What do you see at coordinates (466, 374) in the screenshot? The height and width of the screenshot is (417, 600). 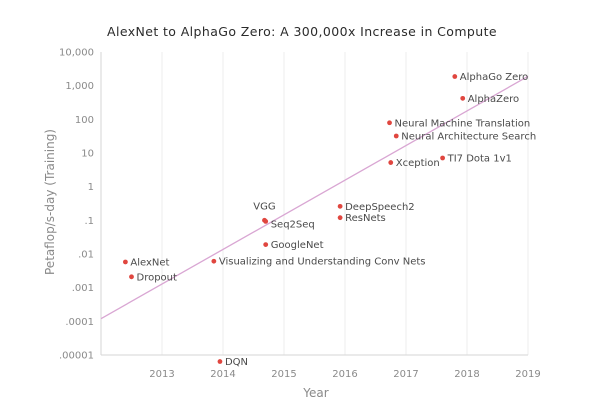 I see `x-tick-label: 2018` at bounding box center [466, 374].